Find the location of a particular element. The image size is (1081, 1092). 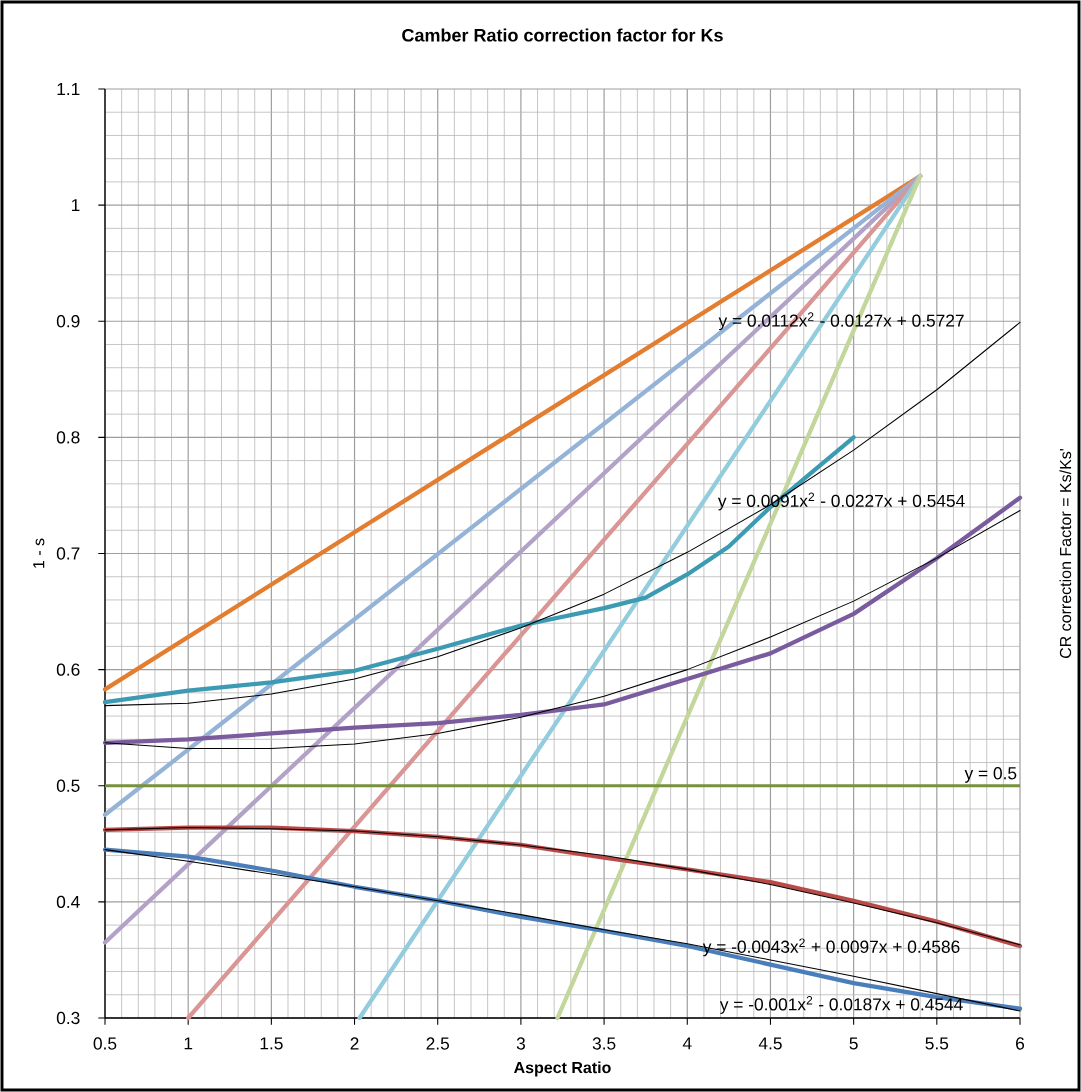

x-tick-label: 4 is located at coordinates (687, 1043).